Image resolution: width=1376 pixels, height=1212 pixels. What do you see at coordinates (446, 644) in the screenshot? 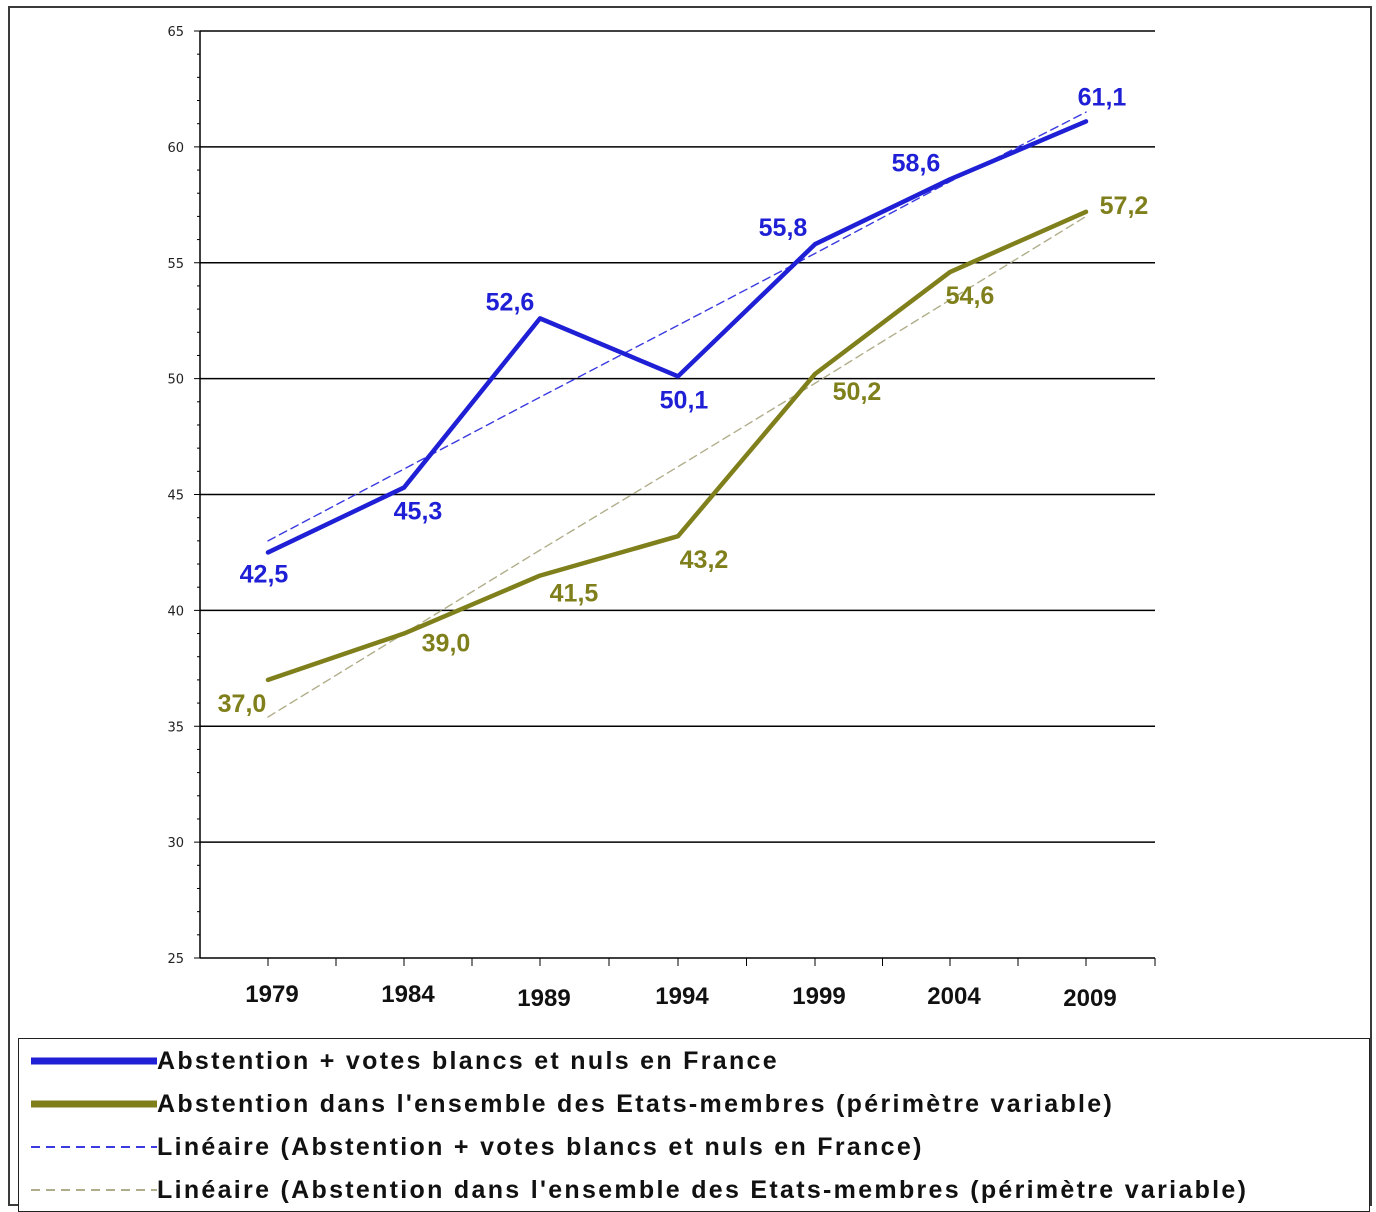
I see `data-label: 39,0` at bounding box center [446, 644].